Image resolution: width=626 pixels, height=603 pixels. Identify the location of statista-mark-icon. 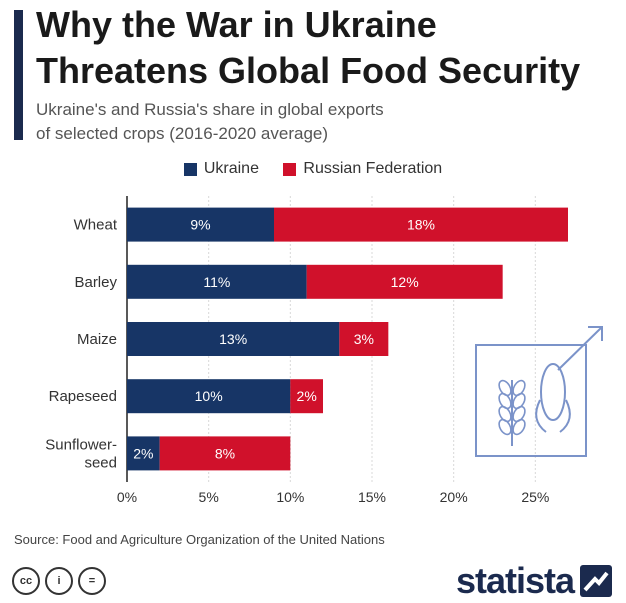
(596, 581).